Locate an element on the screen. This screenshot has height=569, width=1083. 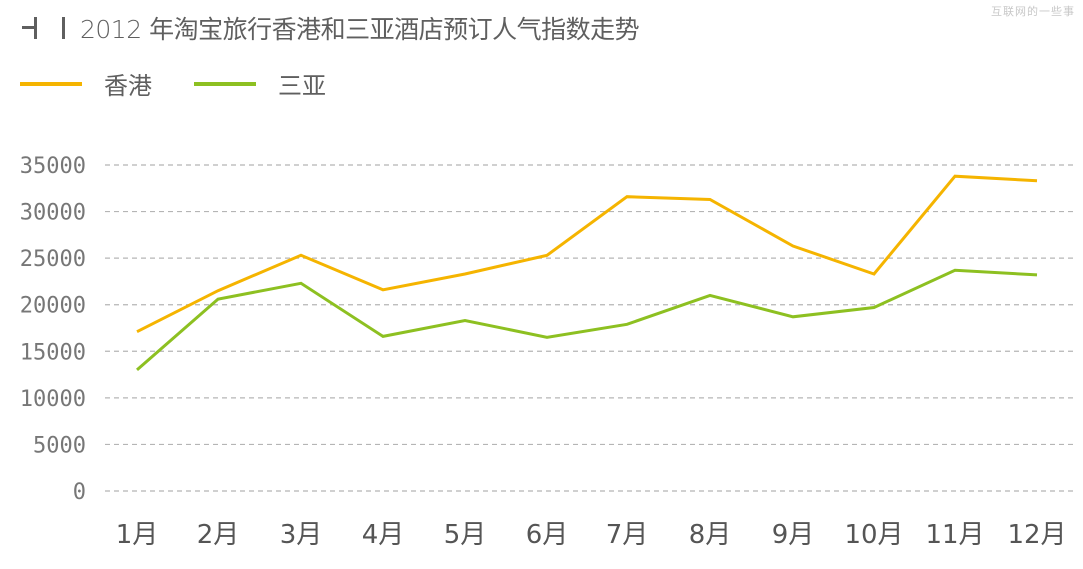
x-tick-label: 11月 is located at coordinates (954, 535).